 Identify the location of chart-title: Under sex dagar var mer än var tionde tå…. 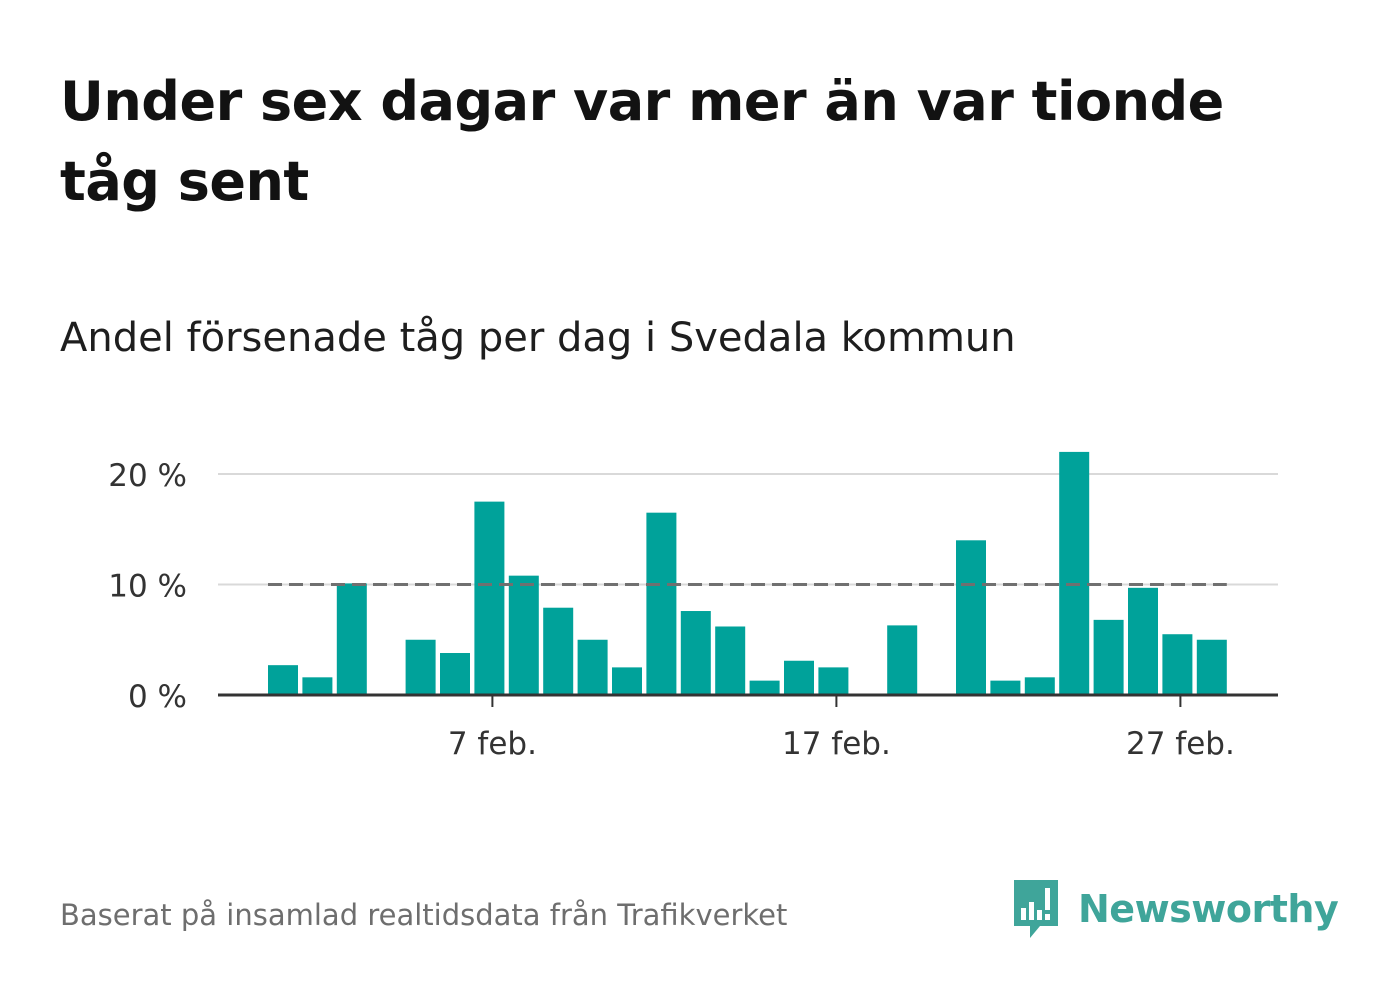
(642, 141).